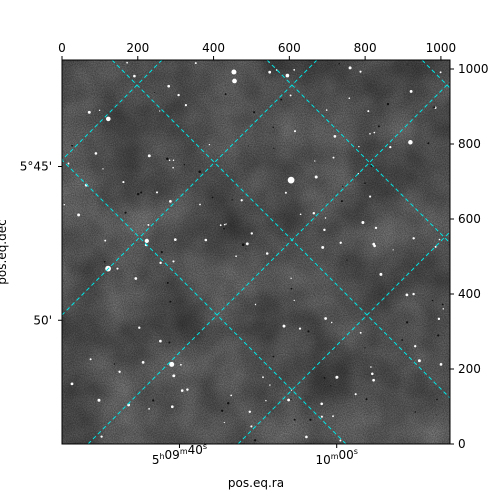 This screenshot has width=500, height=500. I want to click on x-axis-label: pos.eq.ra, so click(256, 483).